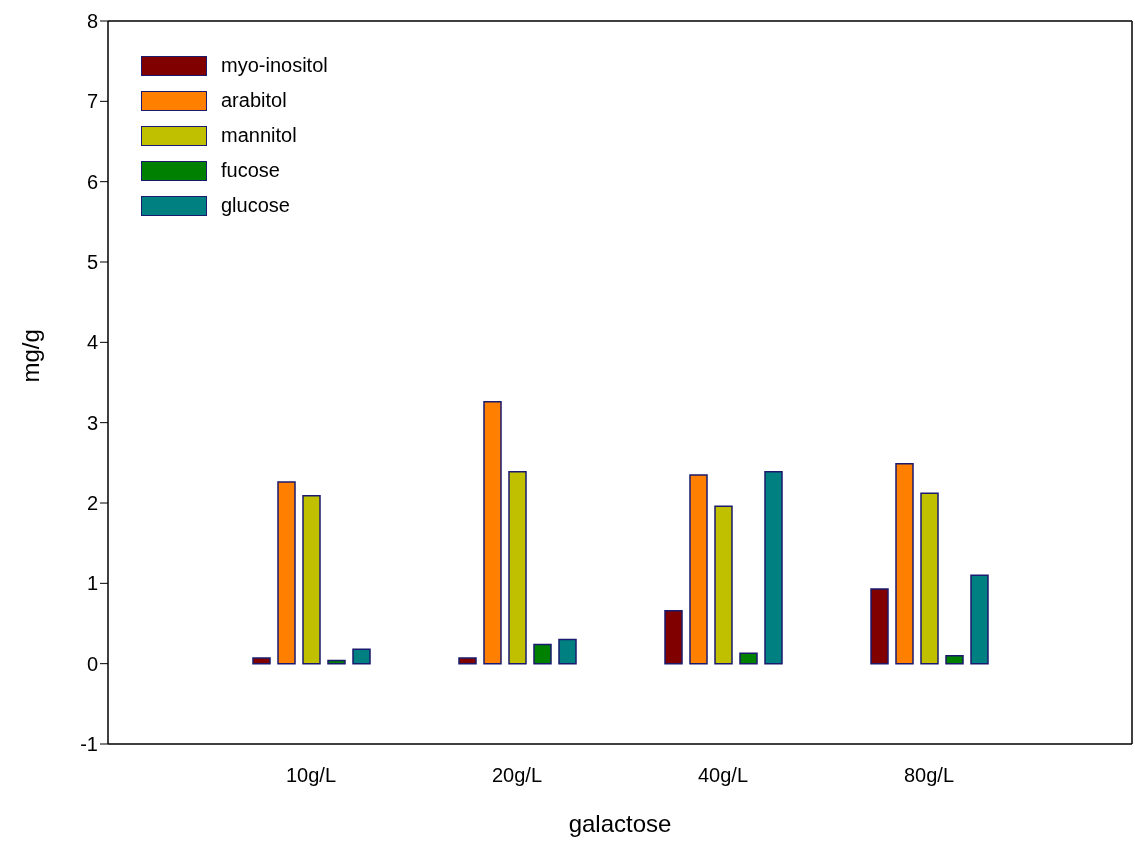 The image size is (1135, 857). I want to click on y-tick-label: 7, so click(92, 101).